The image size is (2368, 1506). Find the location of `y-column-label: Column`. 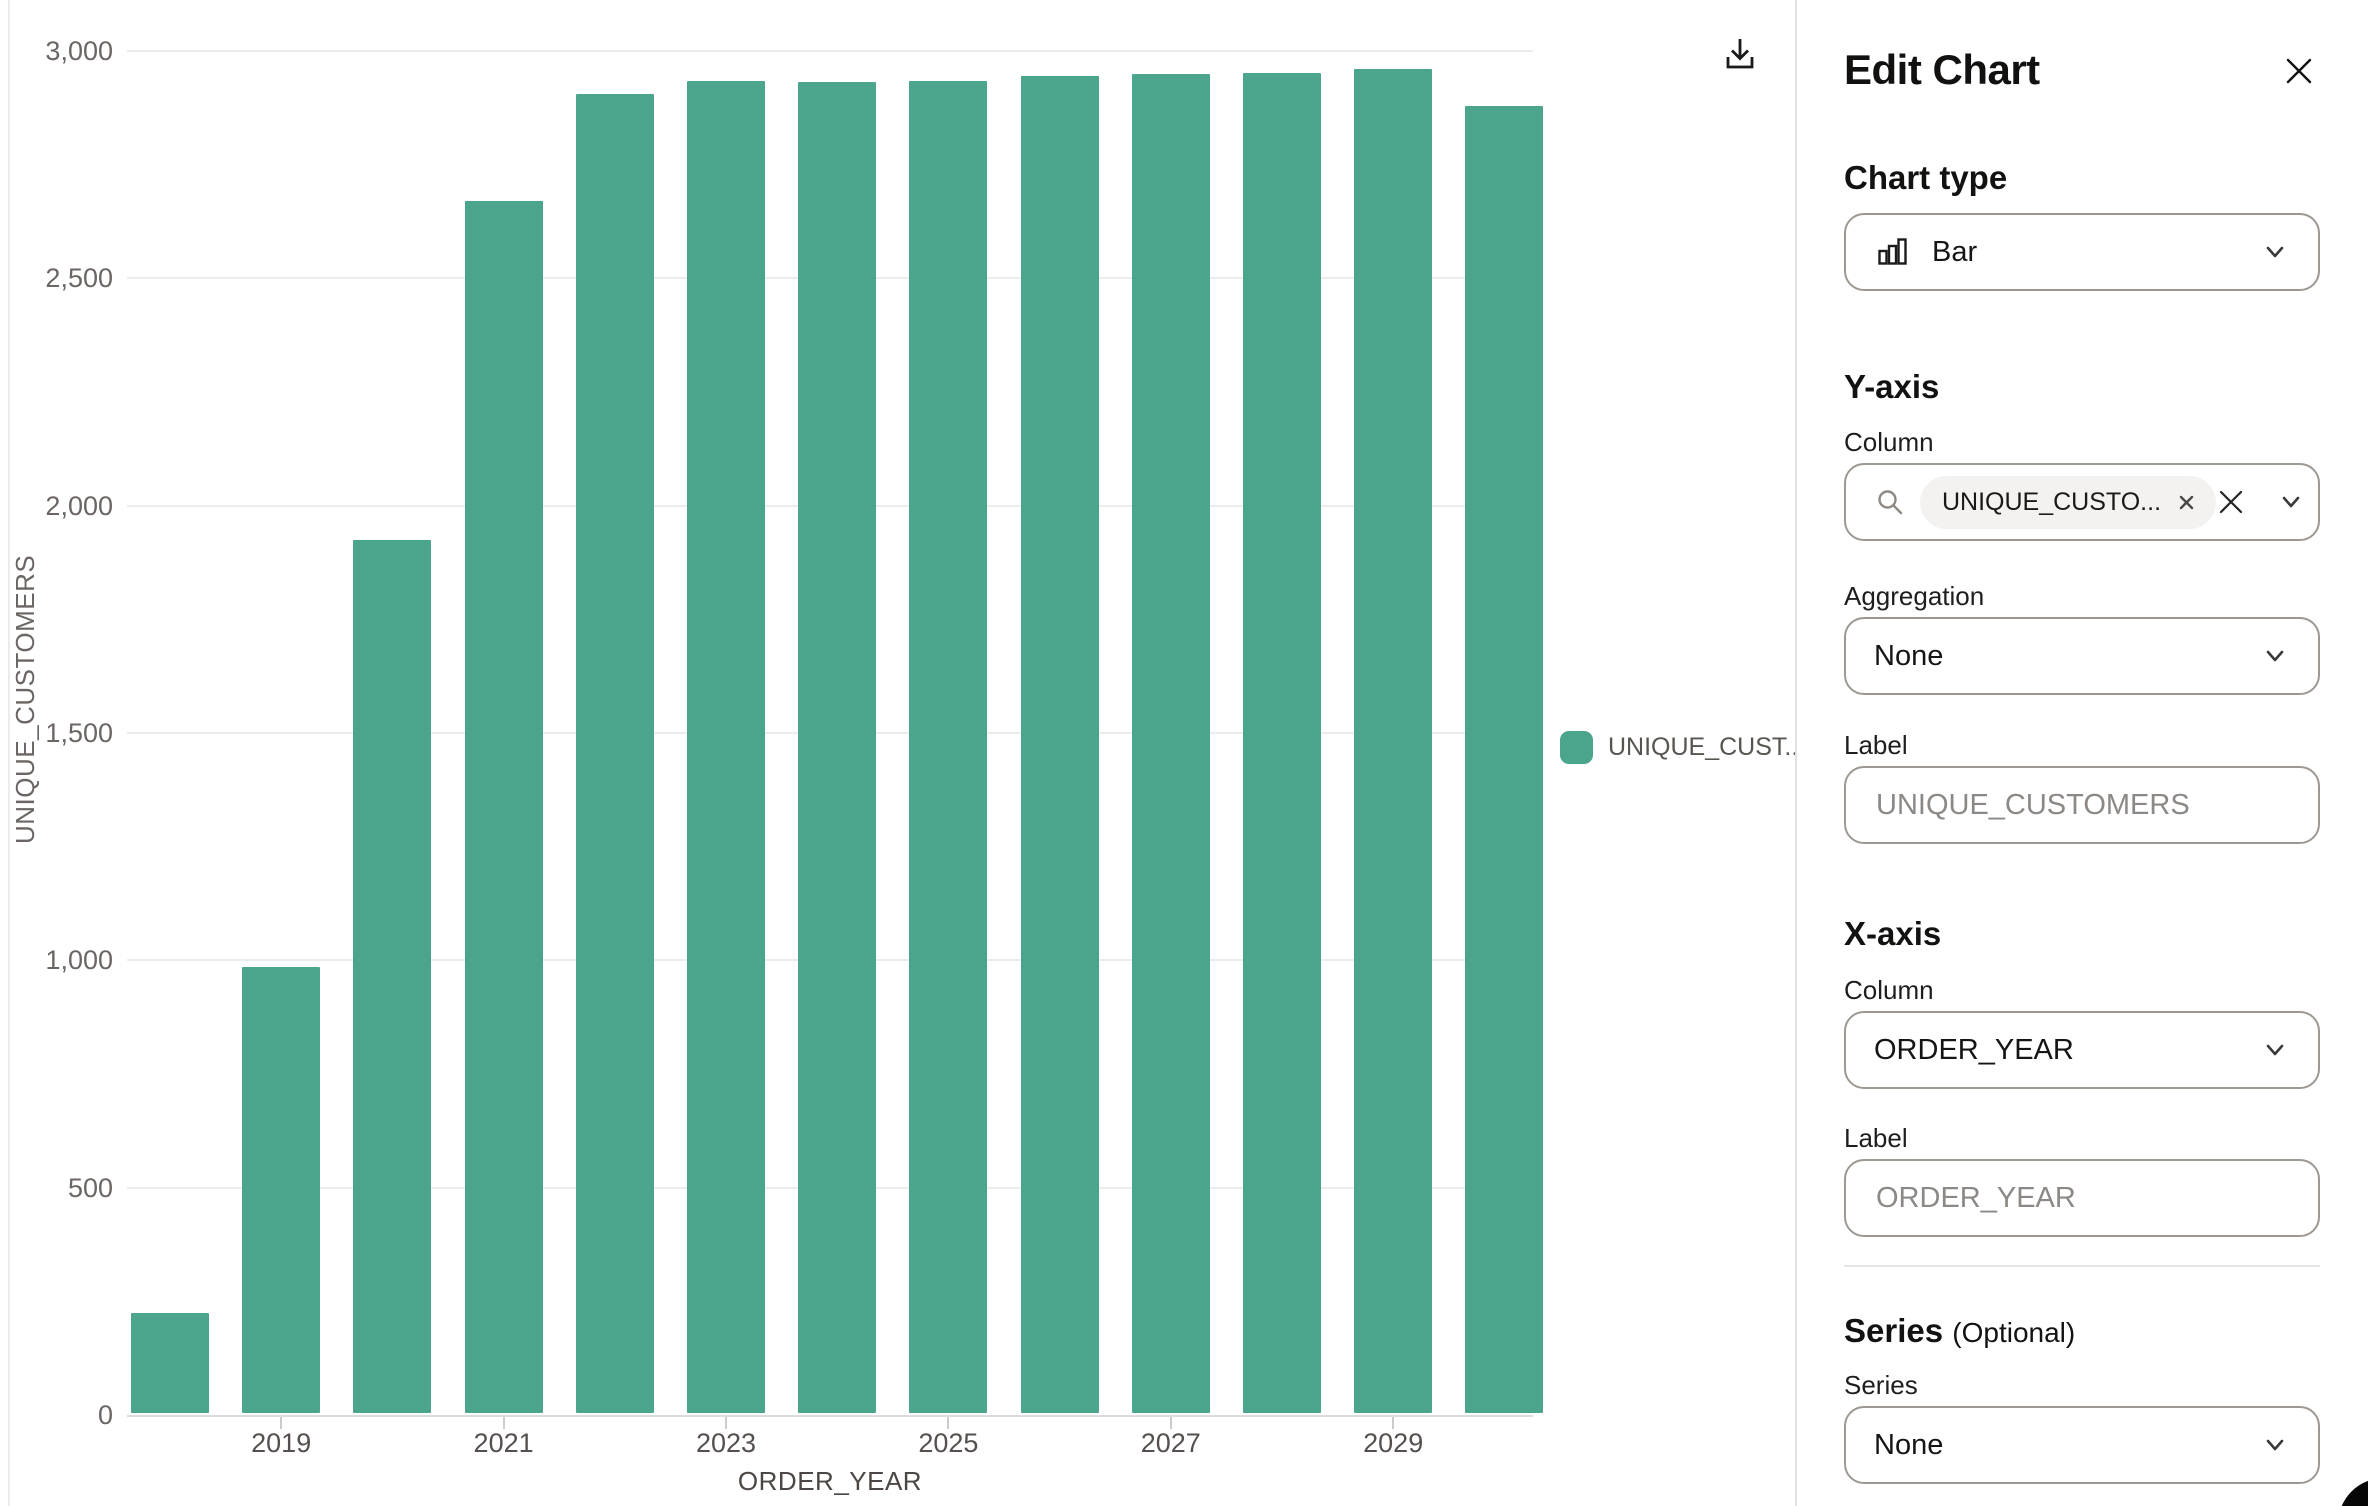

y-column-label: Column is located at coordinates (1889, 442).